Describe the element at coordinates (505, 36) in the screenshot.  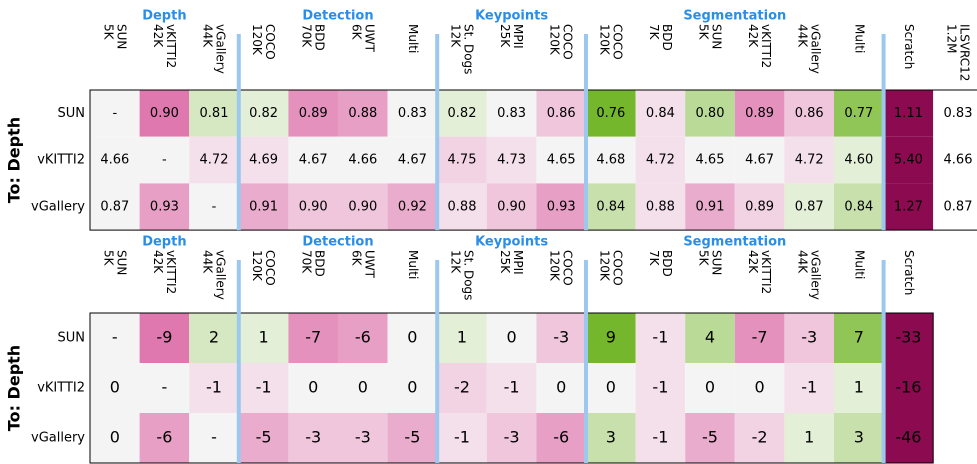
I see `column-label: 25K` at that location.